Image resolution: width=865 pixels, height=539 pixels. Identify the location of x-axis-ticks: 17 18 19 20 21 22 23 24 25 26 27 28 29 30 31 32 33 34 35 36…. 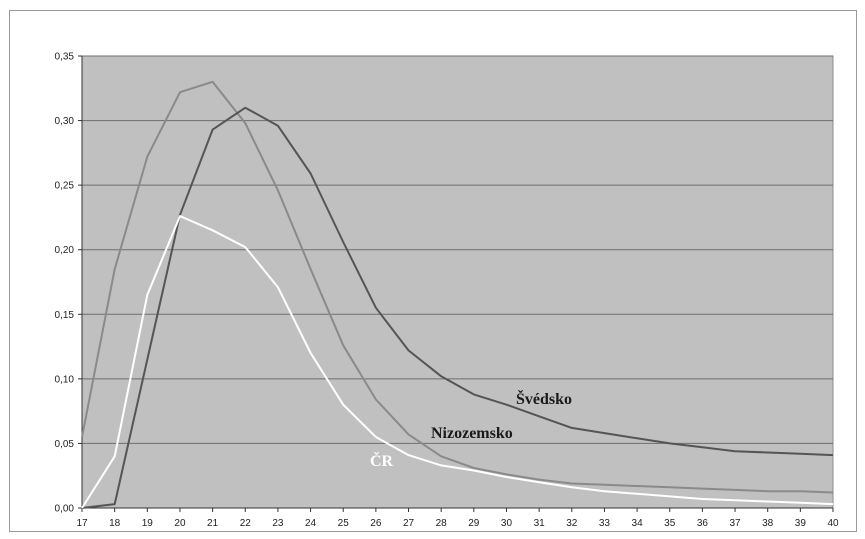
(457, 518).